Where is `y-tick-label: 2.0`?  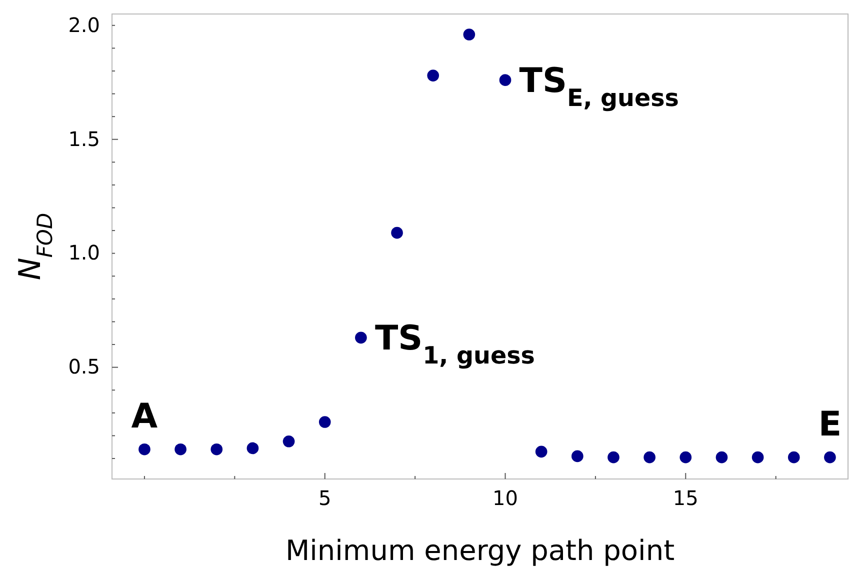
y-tick-label: 2.0 is located at coordinates (84, 24).